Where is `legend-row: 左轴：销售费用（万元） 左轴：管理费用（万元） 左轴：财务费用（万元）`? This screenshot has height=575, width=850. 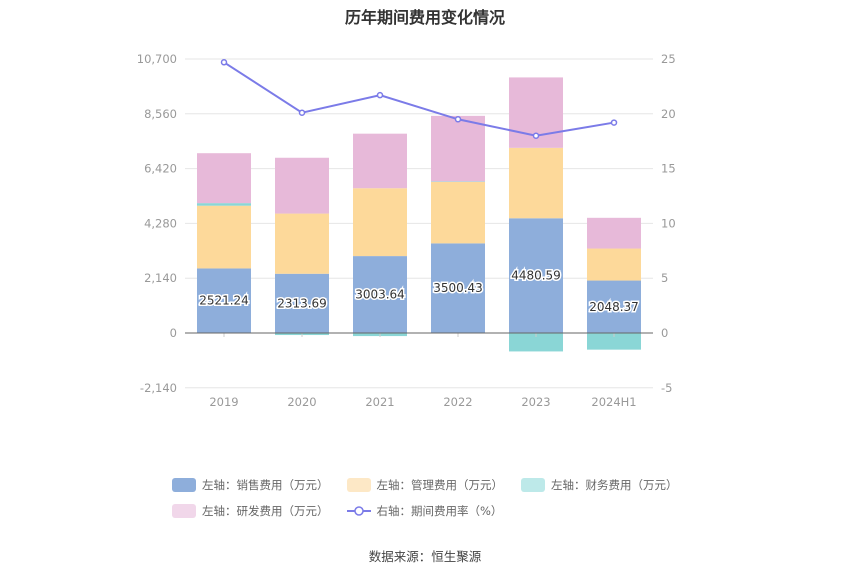
legend-row: 左轴：销售费用（万元） 左轴：管理费用（万元） 左轴：财务费用（万元） is located at coordinates (452, 485).